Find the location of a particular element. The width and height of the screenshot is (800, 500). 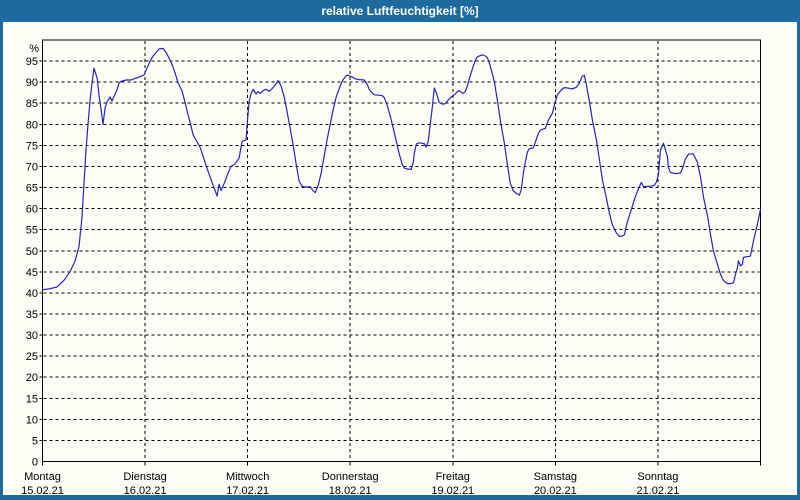

day-date-label: 18.02.21 is located at coordinates (350, 490).